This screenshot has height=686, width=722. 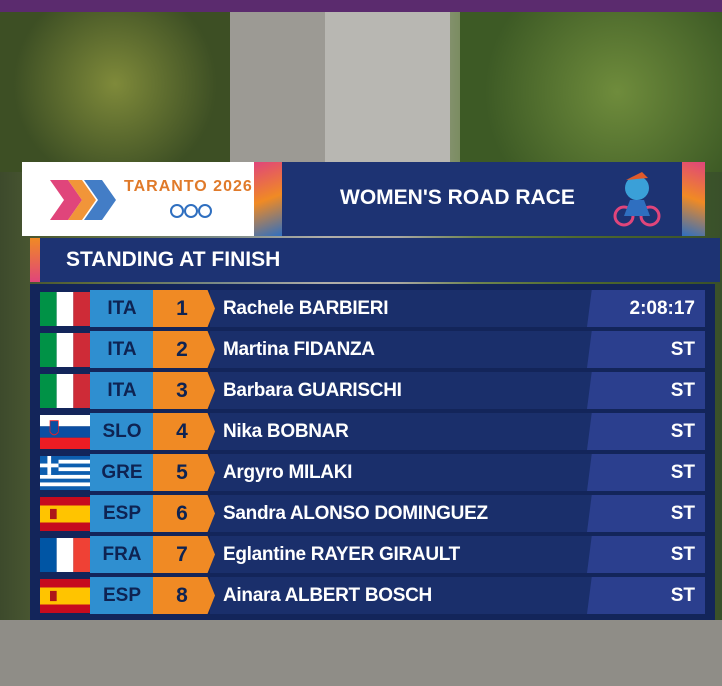 I want to click on standing-row: ITA 2 Martina FIDANZA ST, so click(x=372, y=349).